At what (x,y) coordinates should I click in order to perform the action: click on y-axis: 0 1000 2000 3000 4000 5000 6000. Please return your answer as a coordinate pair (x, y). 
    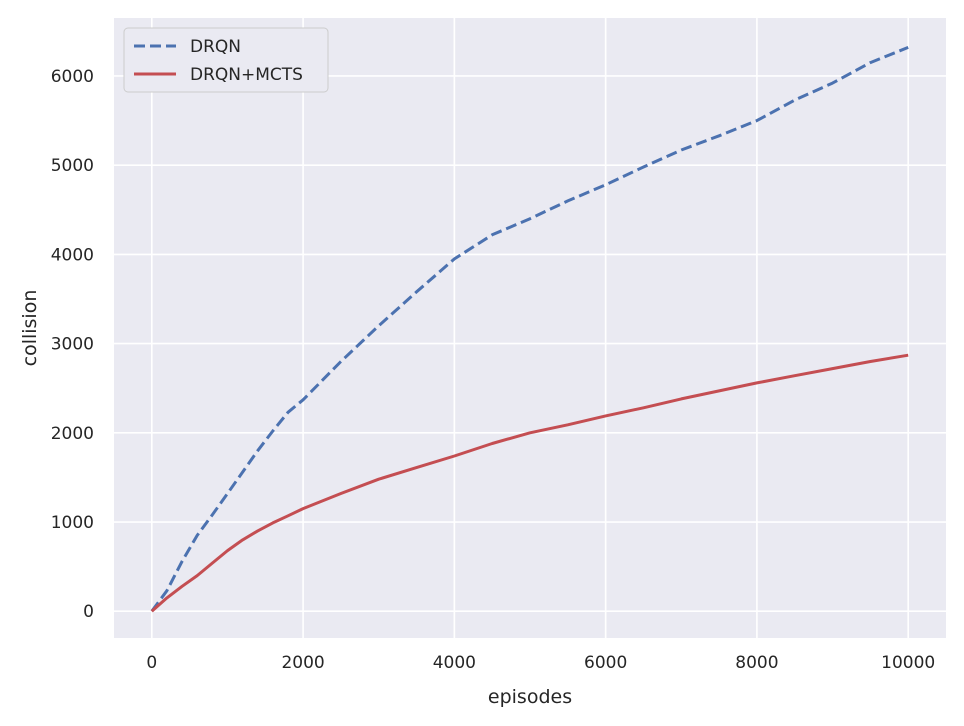
    Looking at the image, I should click on (72, 344).